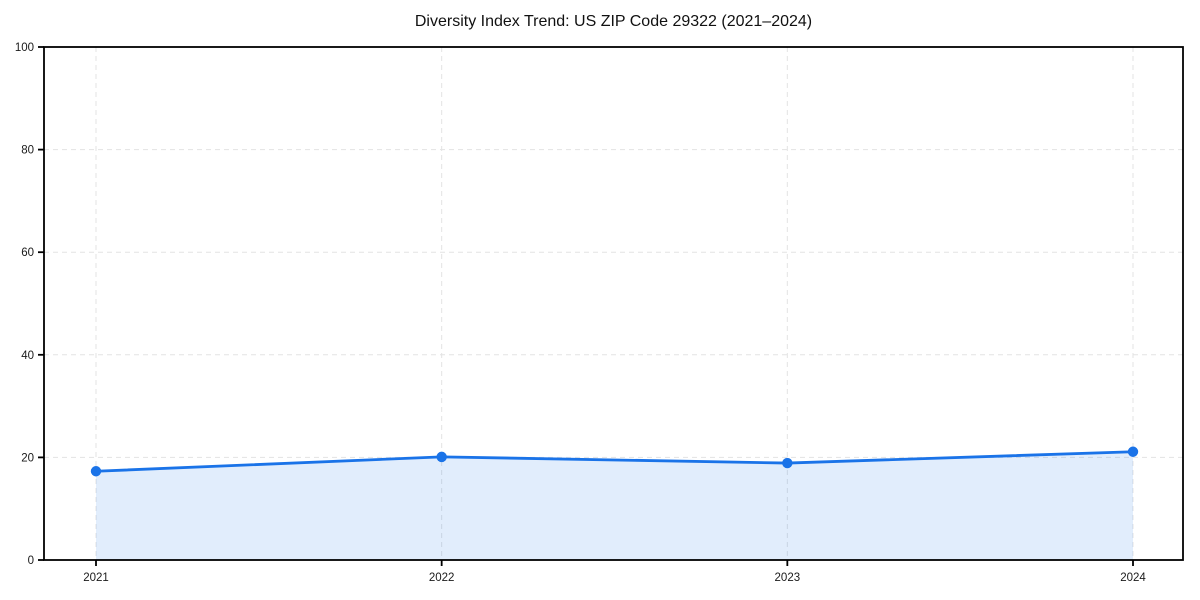 This screenshot has width=1200, height=600. Describe the element at coordinates (27, 253) in the screenshot. I see `y-tick-label: 60` at that location.